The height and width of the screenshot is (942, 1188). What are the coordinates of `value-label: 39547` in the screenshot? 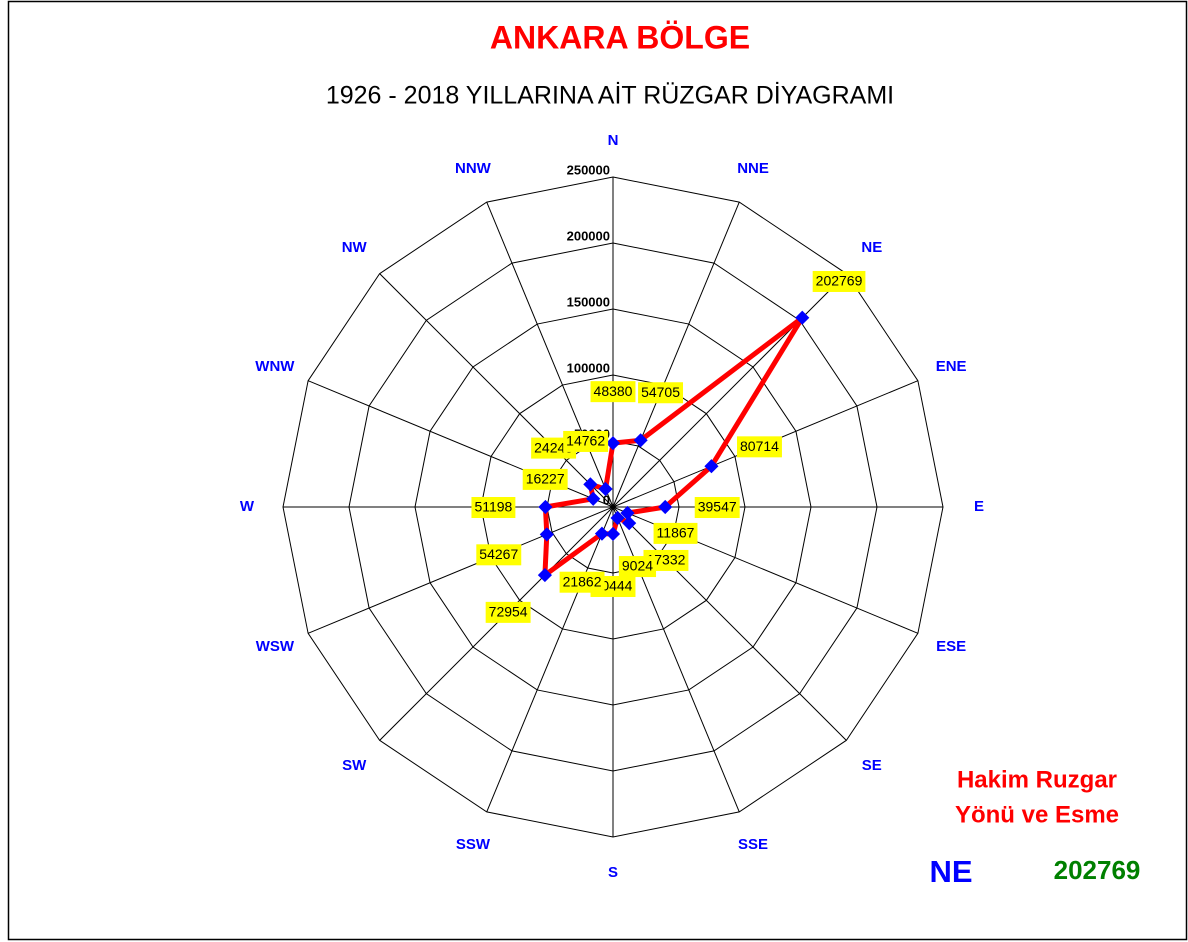 It's located at (717, 507).